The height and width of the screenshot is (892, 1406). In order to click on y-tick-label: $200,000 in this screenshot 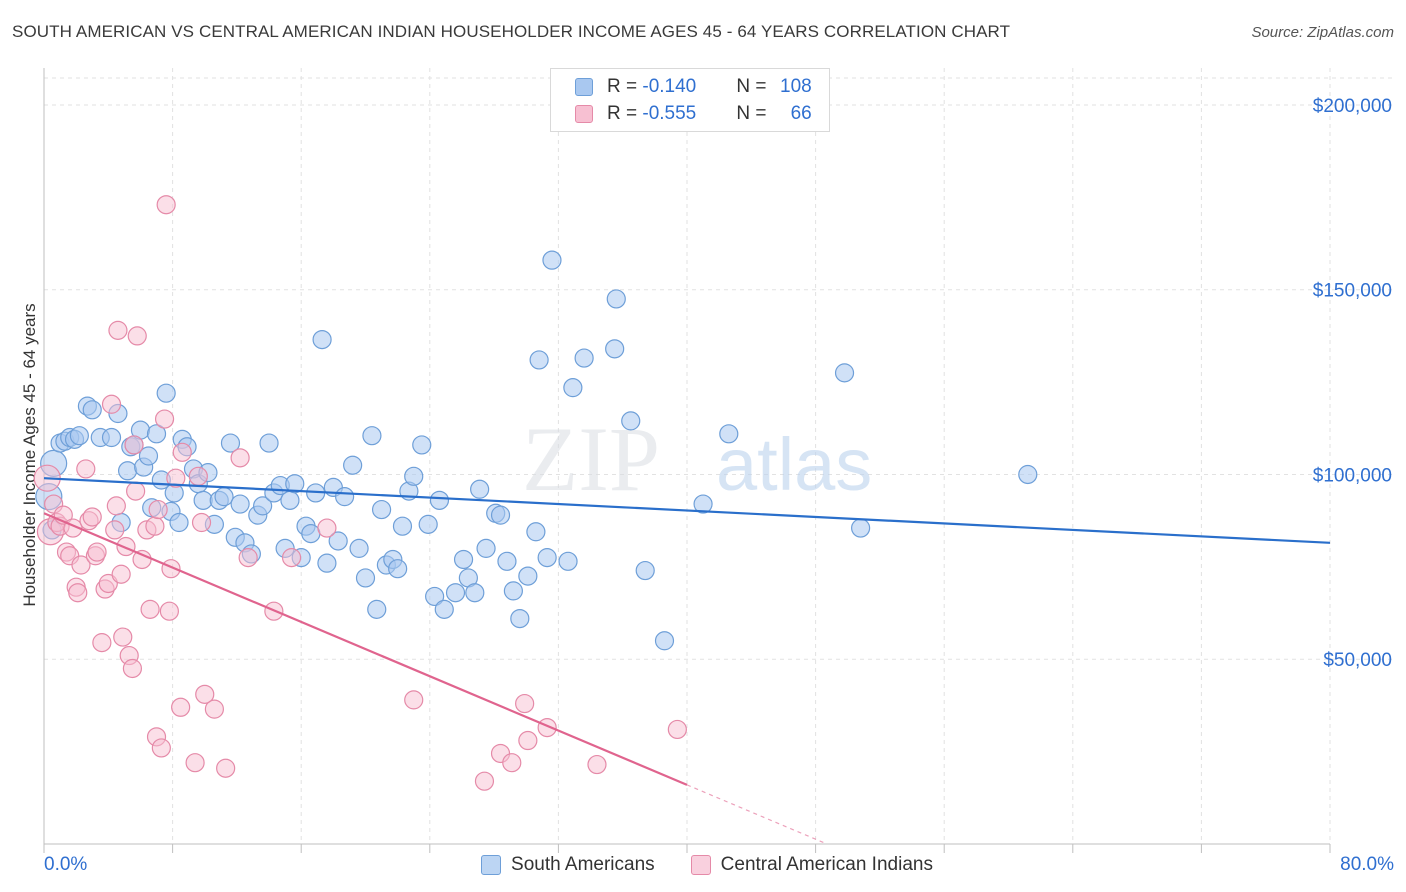, I will do `click(1352, 106)`.